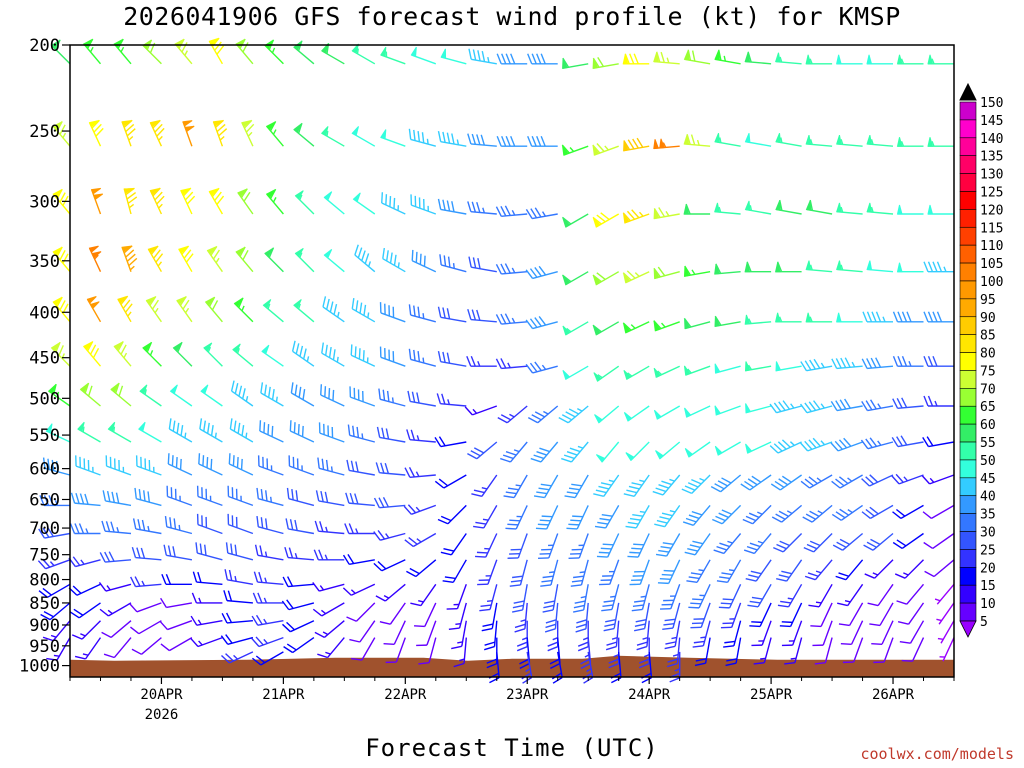 Image resolution: width=1024 pixels, height=768 pixels. I want to click on barb-staff, so click(432, 650).